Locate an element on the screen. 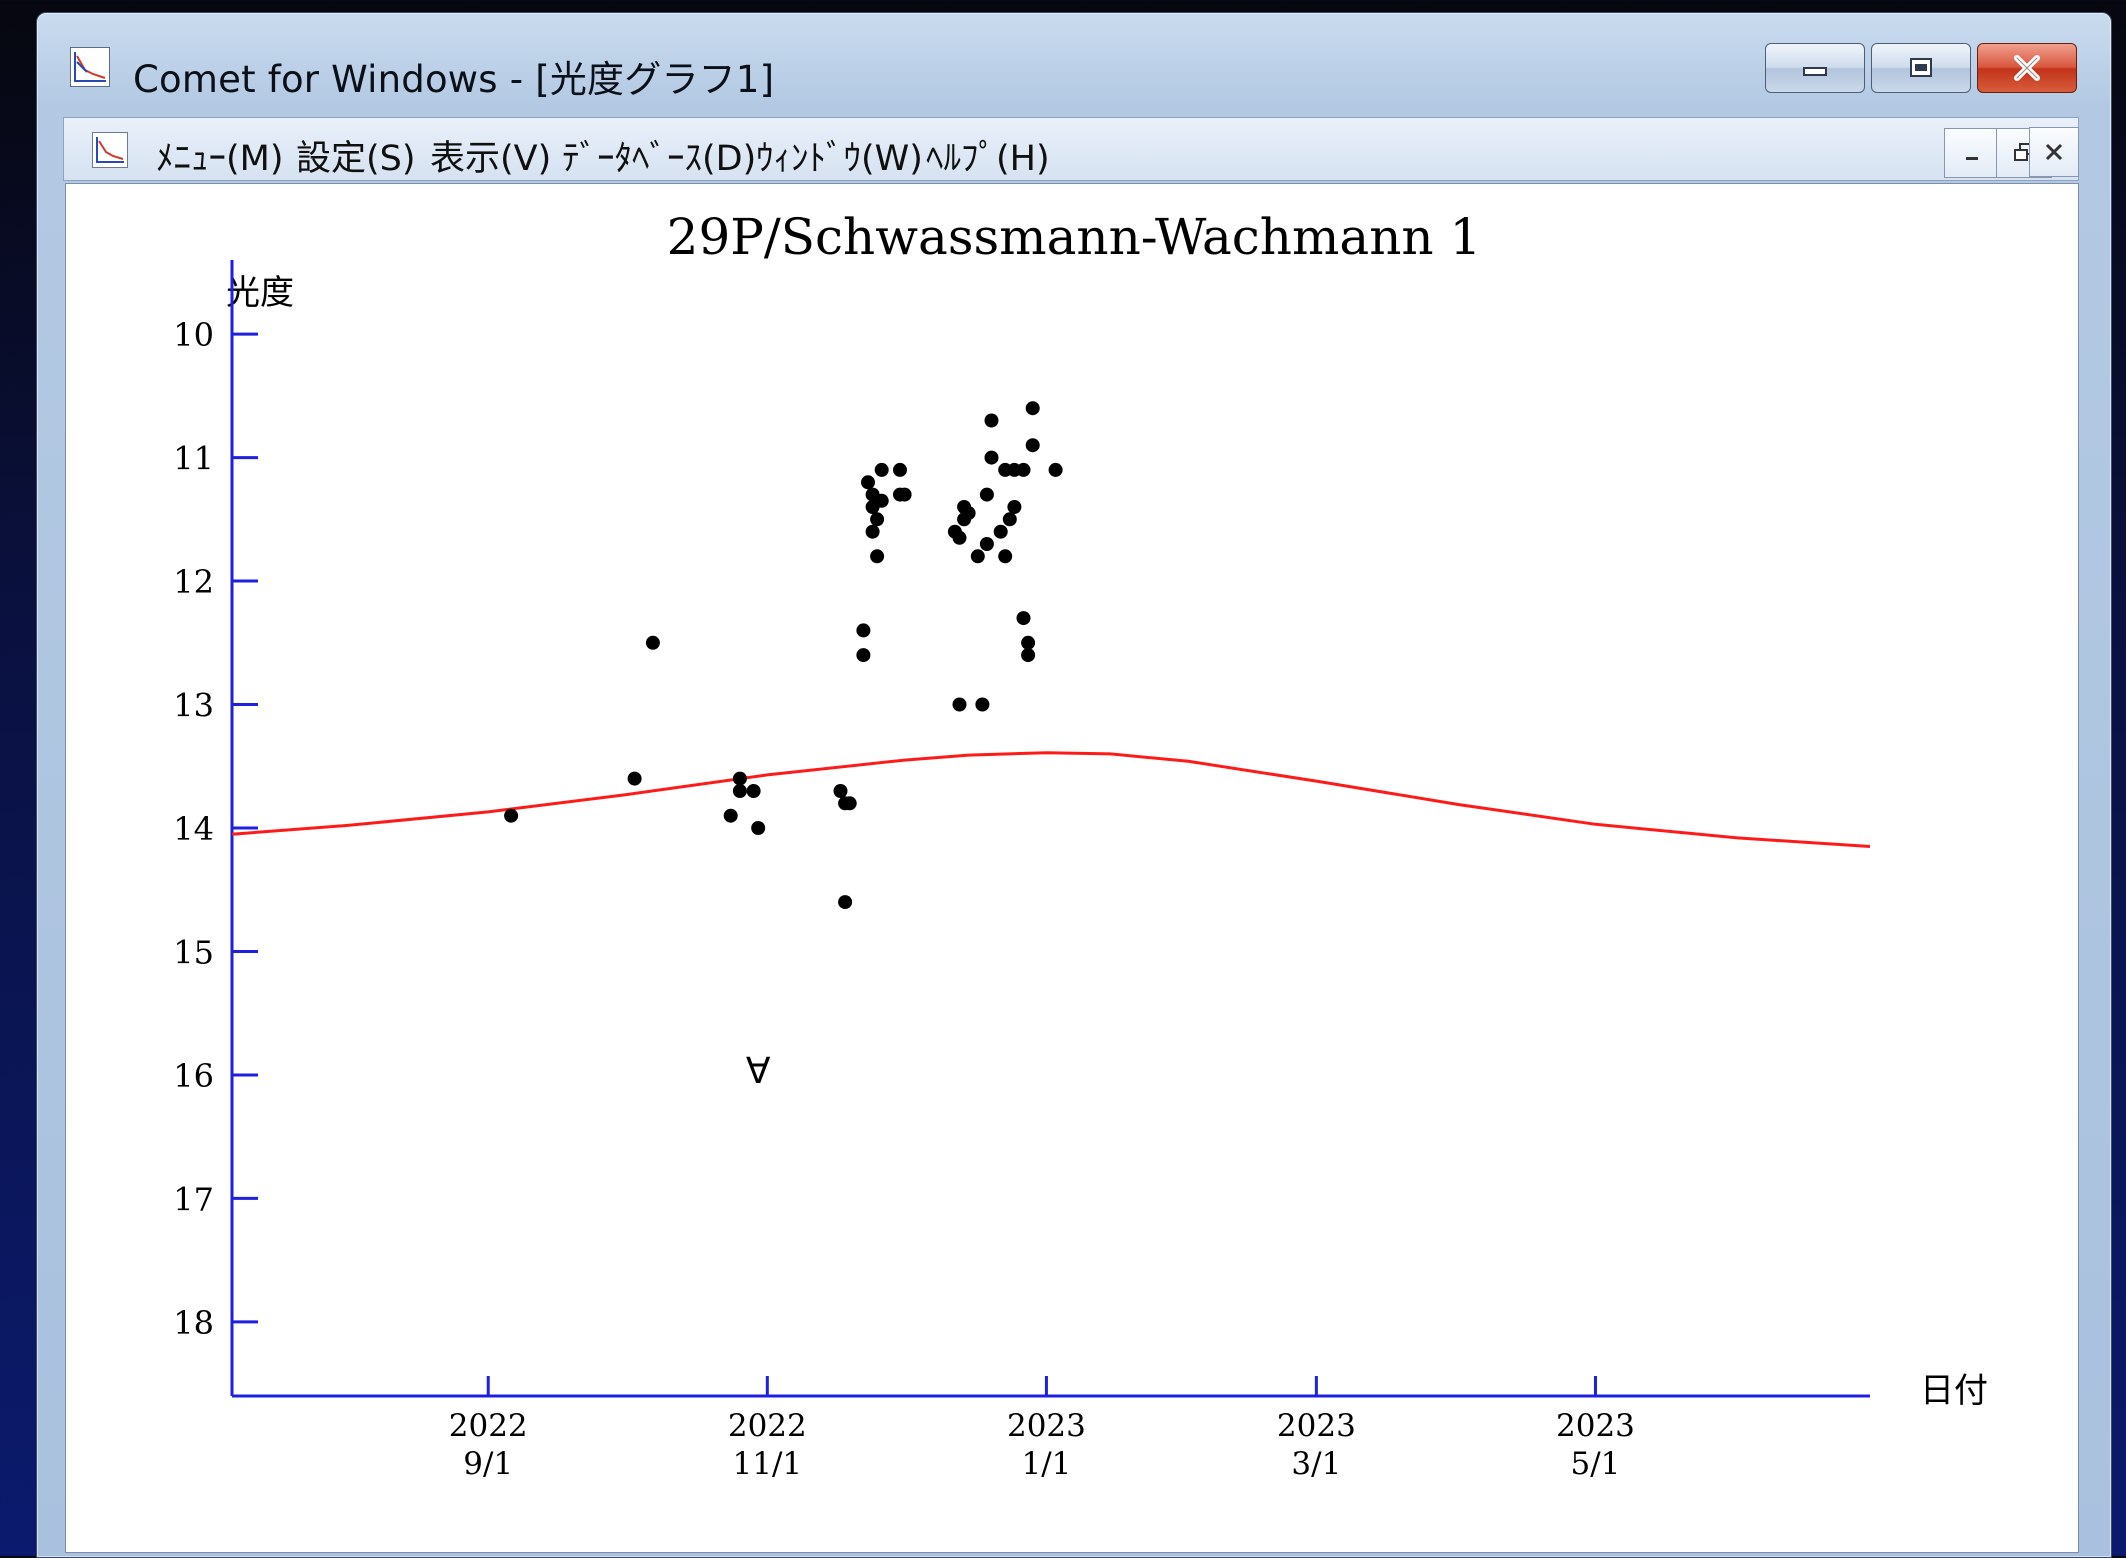 The image size is (2126, 1558). y-axis-label: 光度 is located at coordinates (260, 293).